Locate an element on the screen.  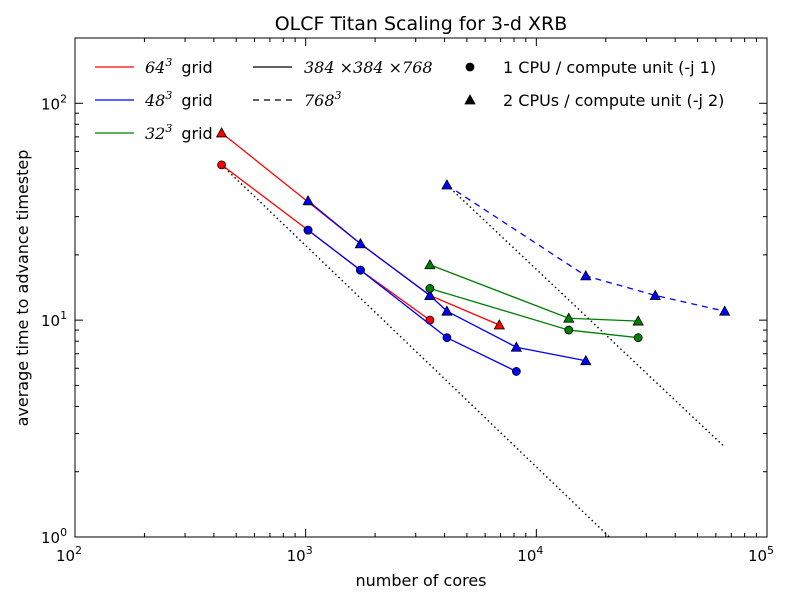
series-643-triangle-solid is located at coordinates (360, 228).